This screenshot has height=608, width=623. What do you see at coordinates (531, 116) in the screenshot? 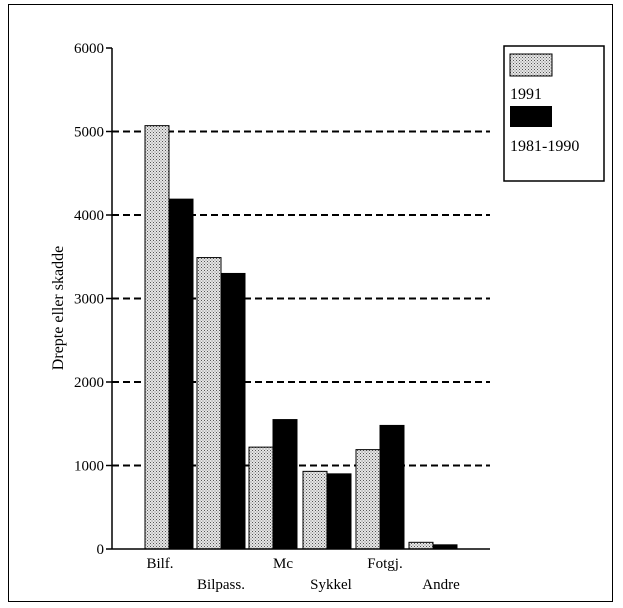
I see `legend-swatch-1981-1990` at bounding box center [531, 116].